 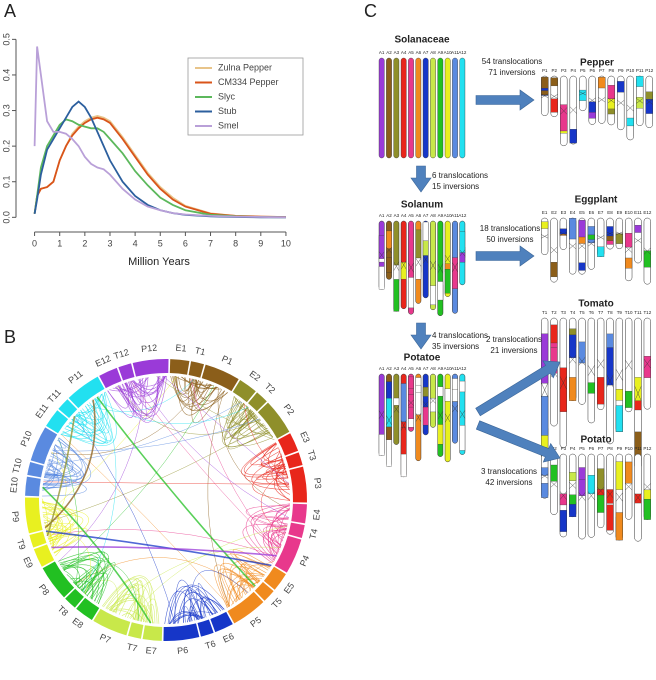 I want to click on chromosome-label: A4, so click(x=404, y=368).